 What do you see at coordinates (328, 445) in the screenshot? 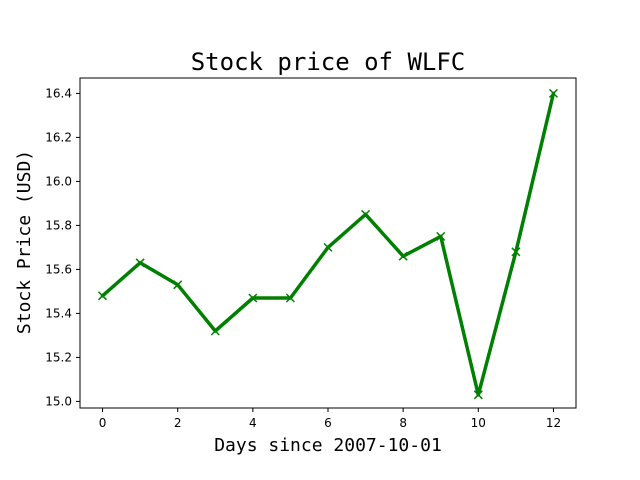
I see `x-axis-label: Days since 2007-10-01` at bounding box center [328, 445].